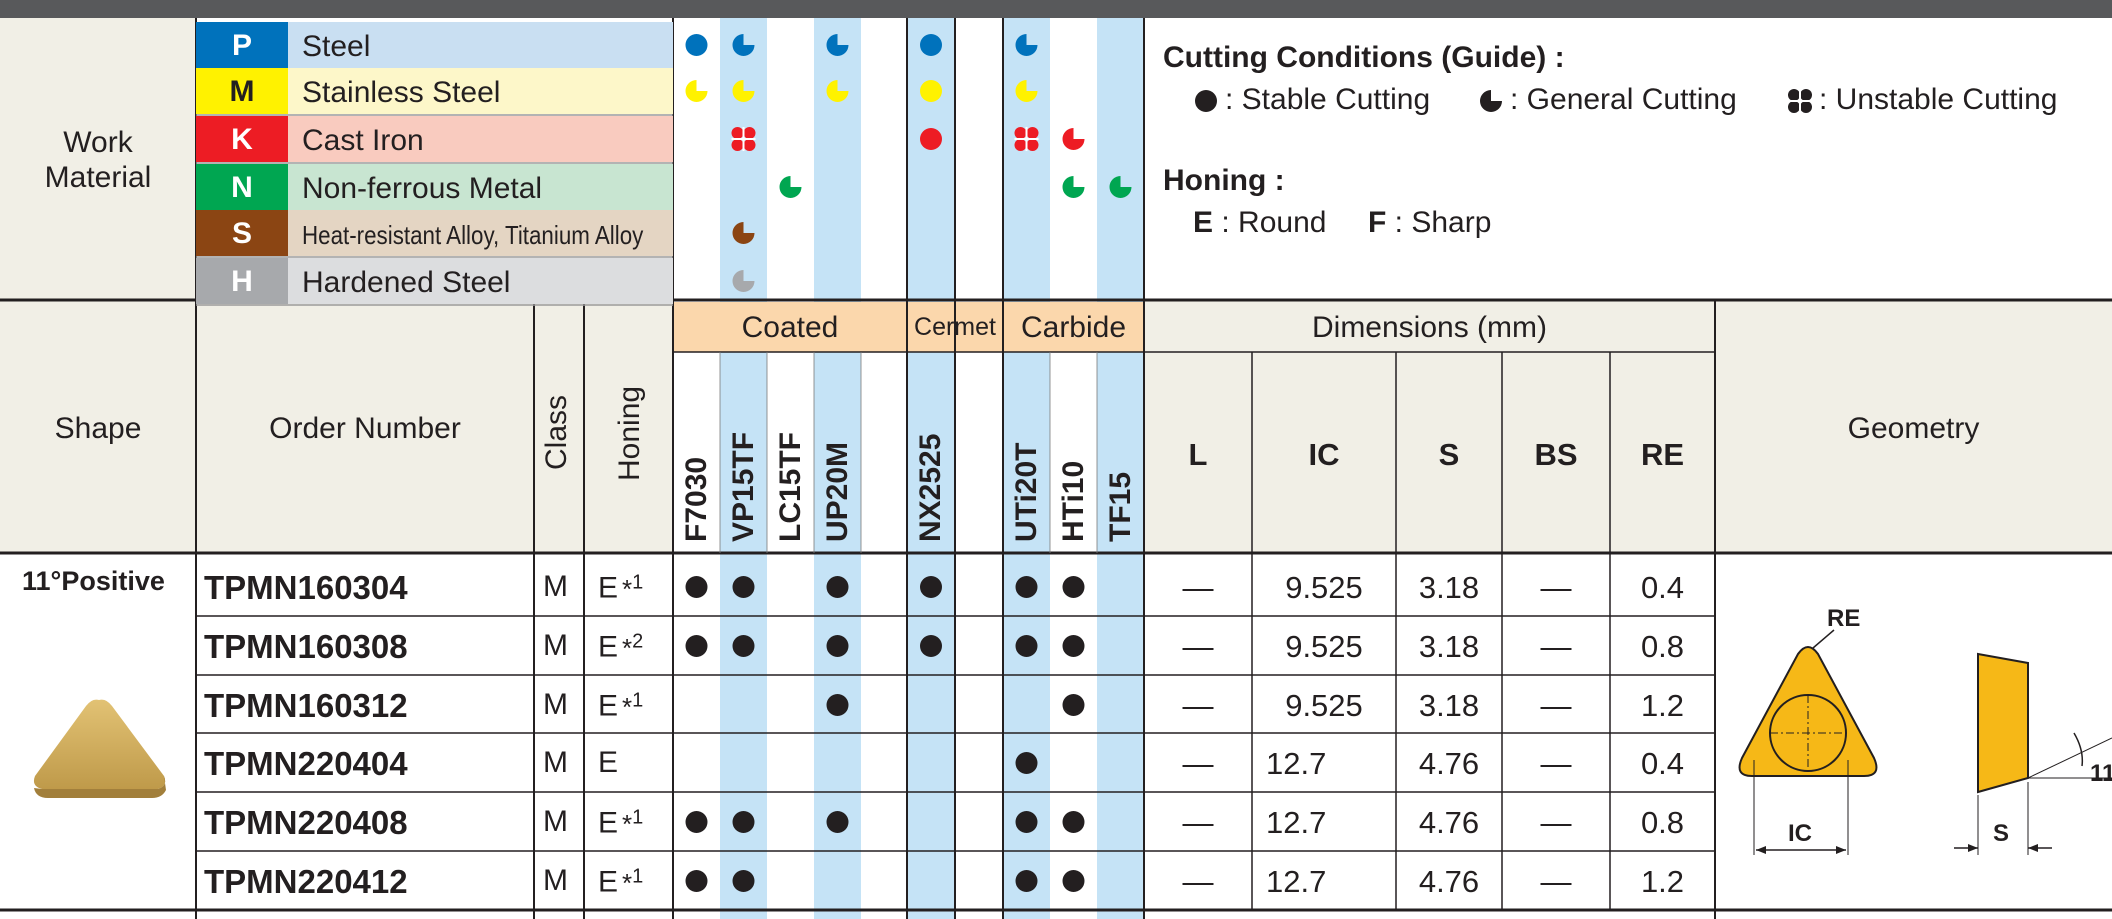 Image resolution: width=2112 pixels, height=919 pixels. I want to click on general-cutting-label: : General Cutting, so click(1623, 99).